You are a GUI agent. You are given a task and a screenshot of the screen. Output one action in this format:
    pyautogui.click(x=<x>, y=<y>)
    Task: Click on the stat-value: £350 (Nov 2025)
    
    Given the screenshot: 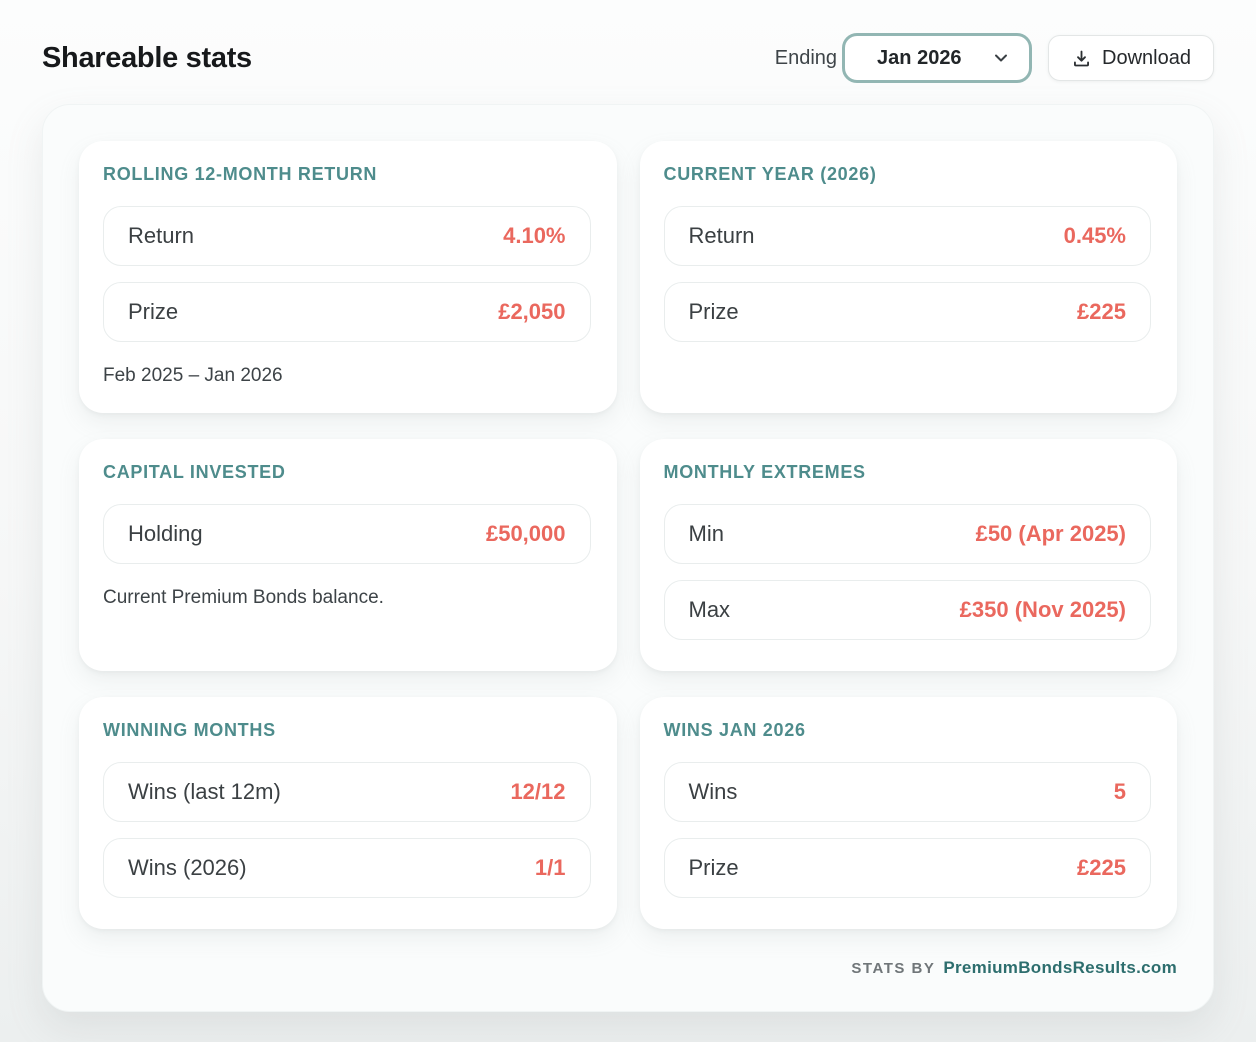 What is the action you would take?
    pyautogui.click(x=1042, y=609)
    